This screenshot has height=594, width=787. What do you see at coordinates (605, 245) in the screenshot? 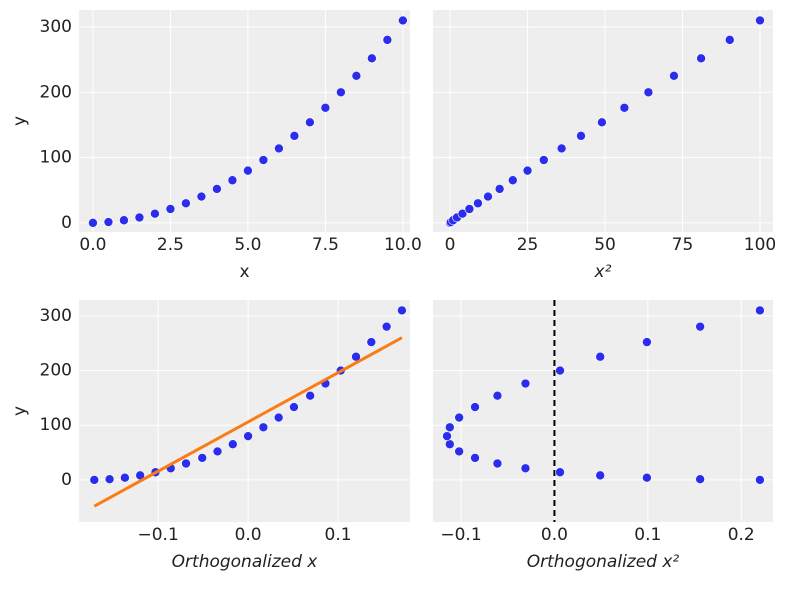
I see `x-tick-label: 50` at bounding box center [605, 245].